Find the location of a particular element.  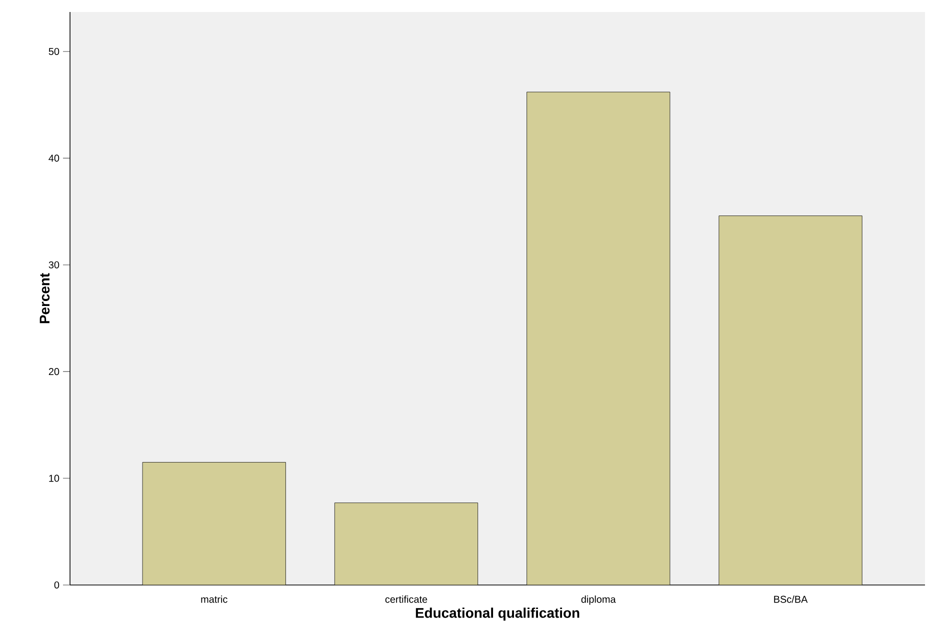

y-axis-title: Percent is located at coordinates (45, 298).